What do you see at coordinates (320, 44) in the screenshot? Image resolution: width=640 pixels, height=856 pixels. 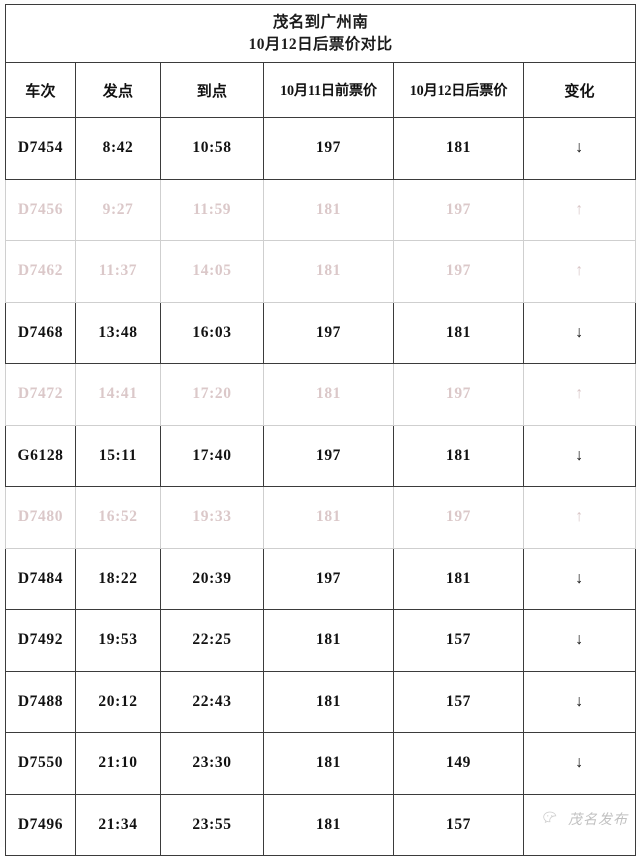 I see `title-line-2: 10月12日后票价对比` at bounding box center [320, 44].